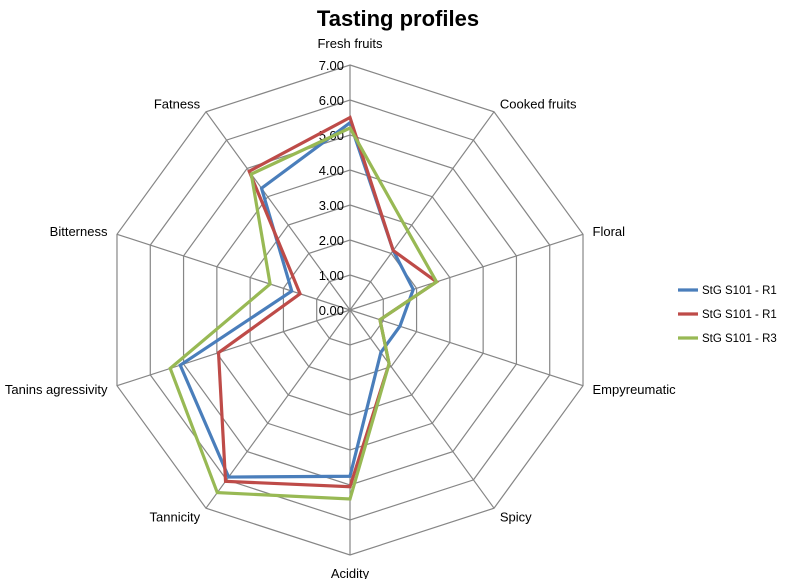  Describe the element at coordinates (79, 231) in the screenshot. I see `axis-label: Bitterness` at that location.